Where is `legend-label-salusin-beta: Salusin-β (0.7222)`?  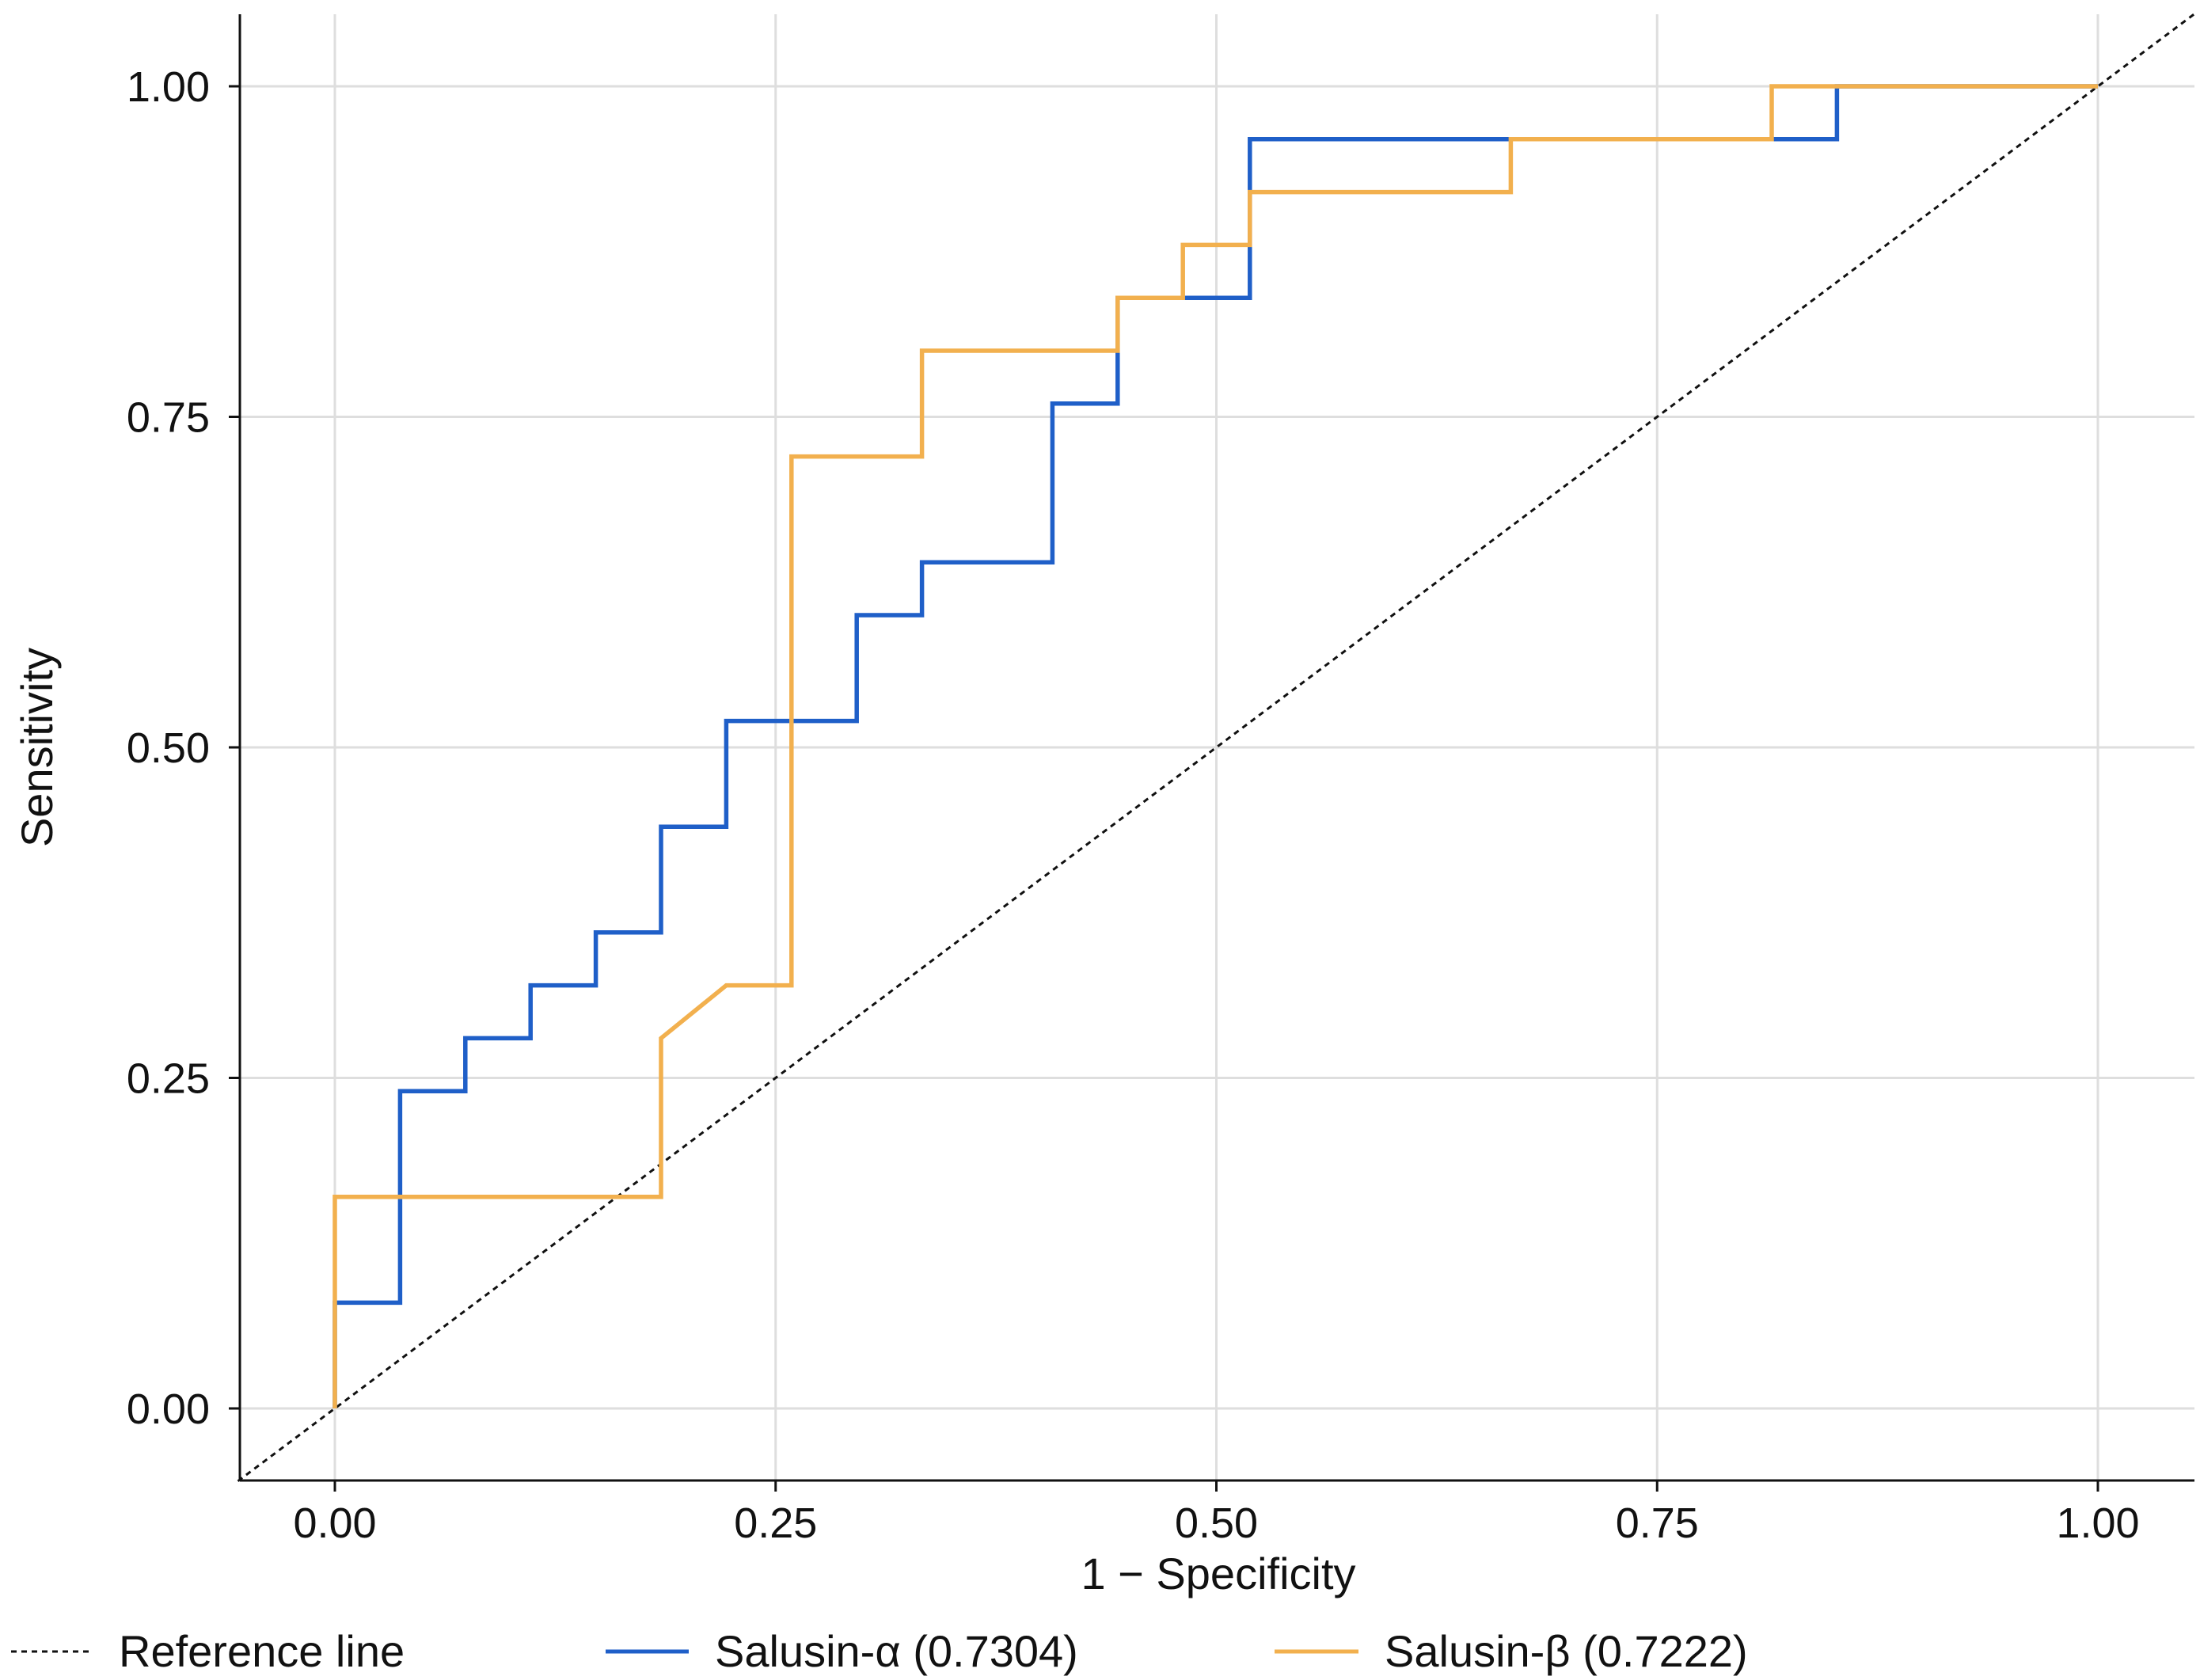
legend-label-salusin-beta: Salusin-β (0.7222) is located at coordinates (1566, 1651).